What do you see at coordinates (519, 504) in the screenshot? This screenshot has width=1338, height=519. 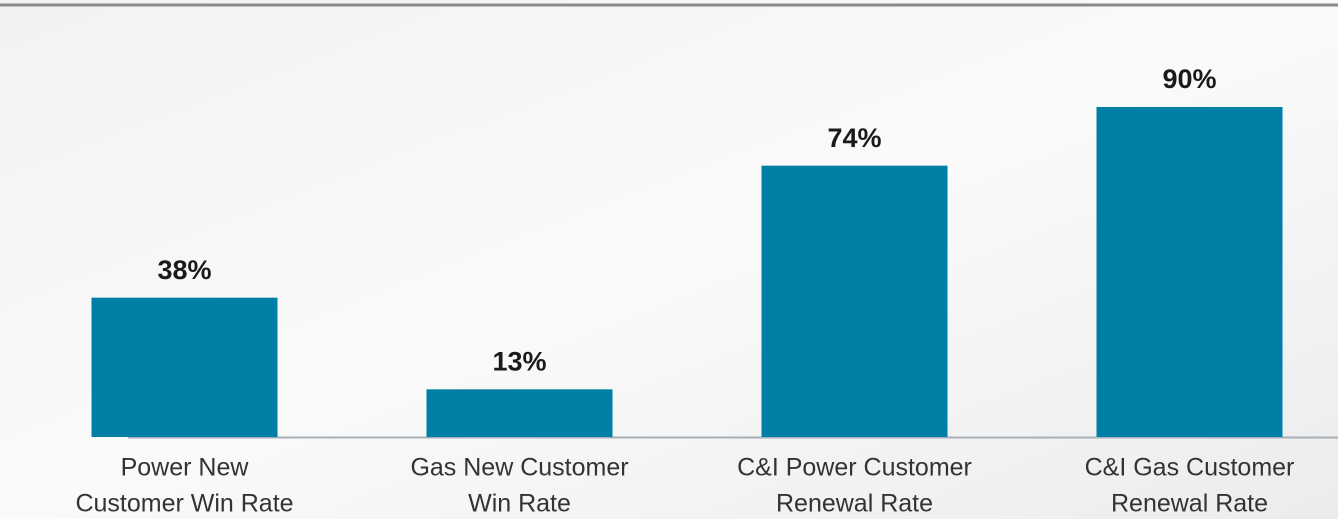 I see `x-tick-label: Win Rate` at bounding box center [519, 504].